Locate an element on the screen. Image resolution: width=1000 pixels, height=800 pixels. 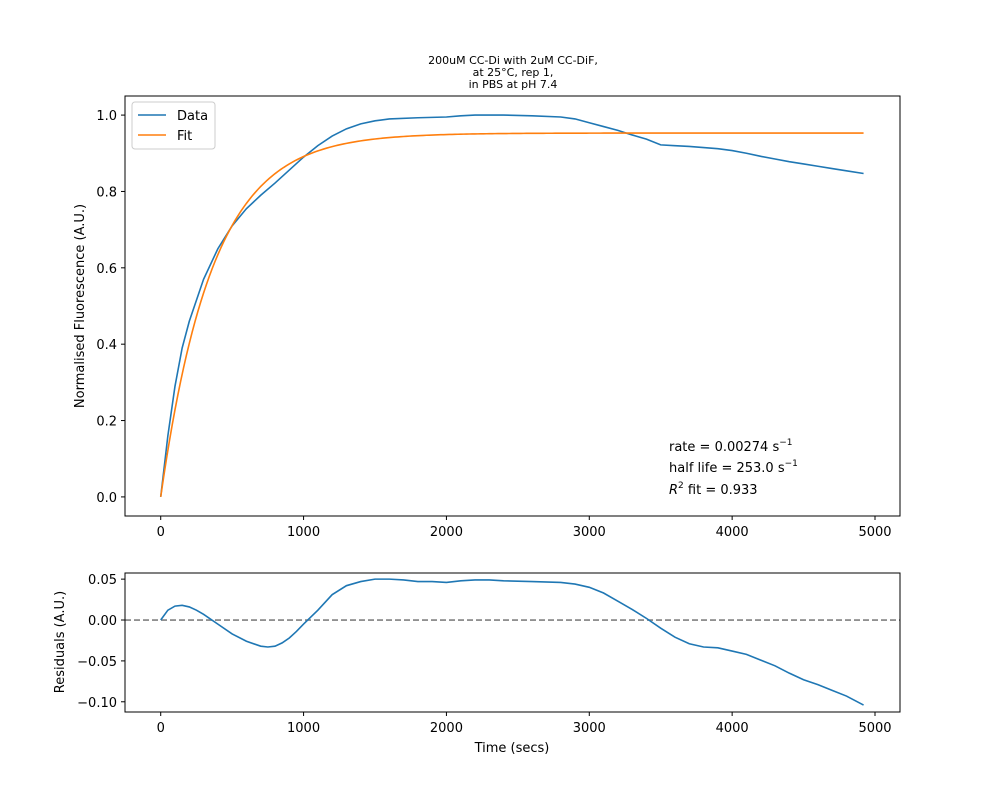
main-x-tick-label: 0 is located at coordinates (161, 532).